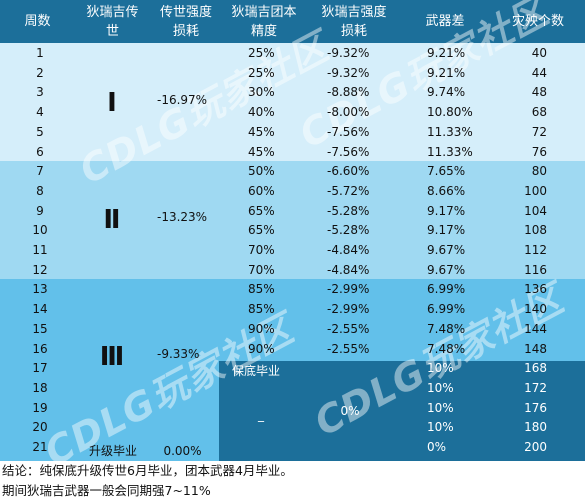  What do you see at coordinates (40, 72) in the screenshot?
I see `week-cell: 2` at bounding box center [40, 72].